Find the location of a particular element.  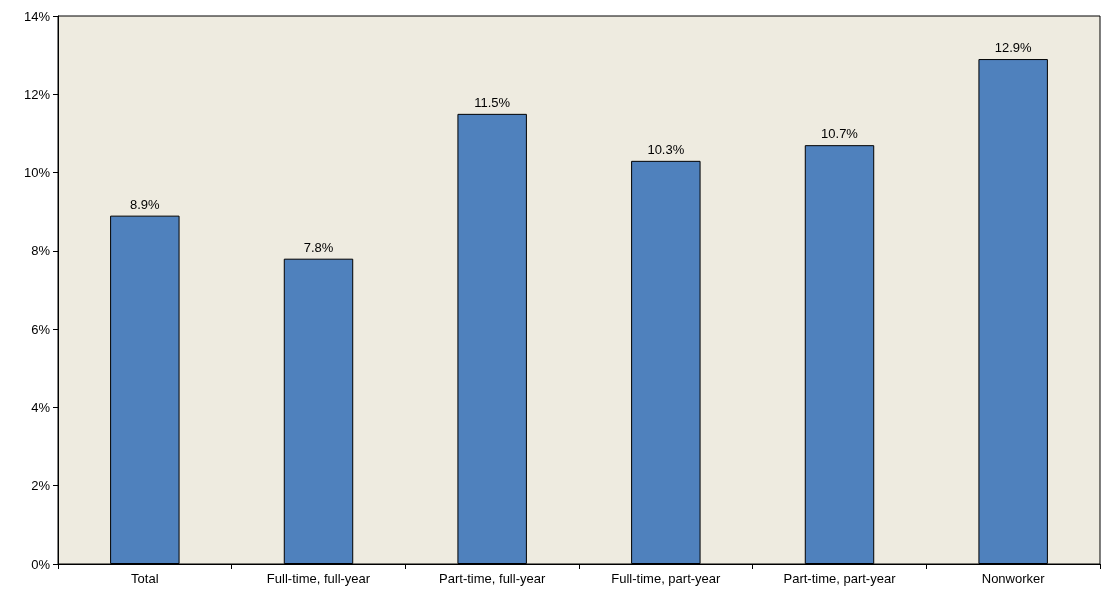

data-label: 8.9% is located at coordinates (145, 204).